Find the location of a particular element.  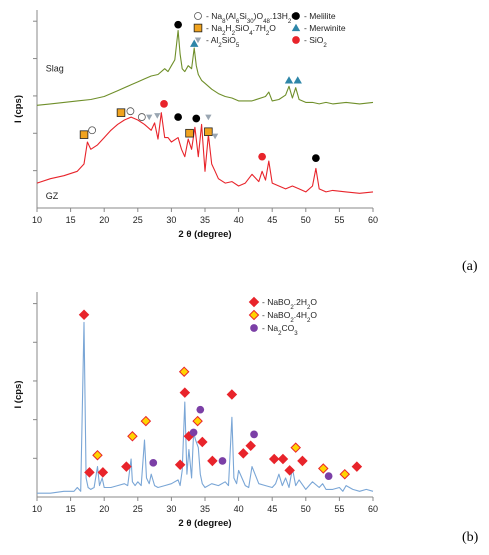

x-tick-label: 25 is located at coordinates (138, 220).